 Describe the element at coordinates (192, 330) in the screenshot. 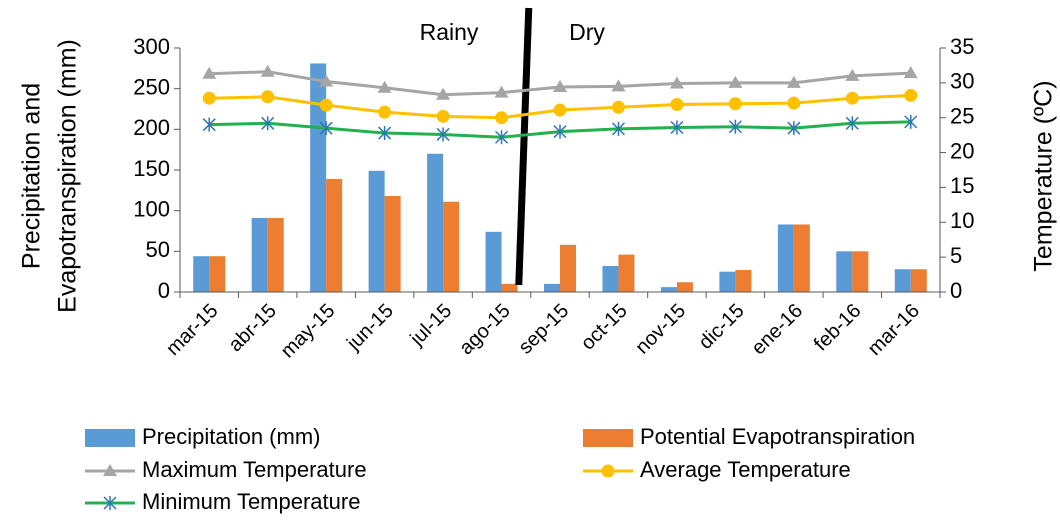

I see `x-tick-label: mar-15` at that location.